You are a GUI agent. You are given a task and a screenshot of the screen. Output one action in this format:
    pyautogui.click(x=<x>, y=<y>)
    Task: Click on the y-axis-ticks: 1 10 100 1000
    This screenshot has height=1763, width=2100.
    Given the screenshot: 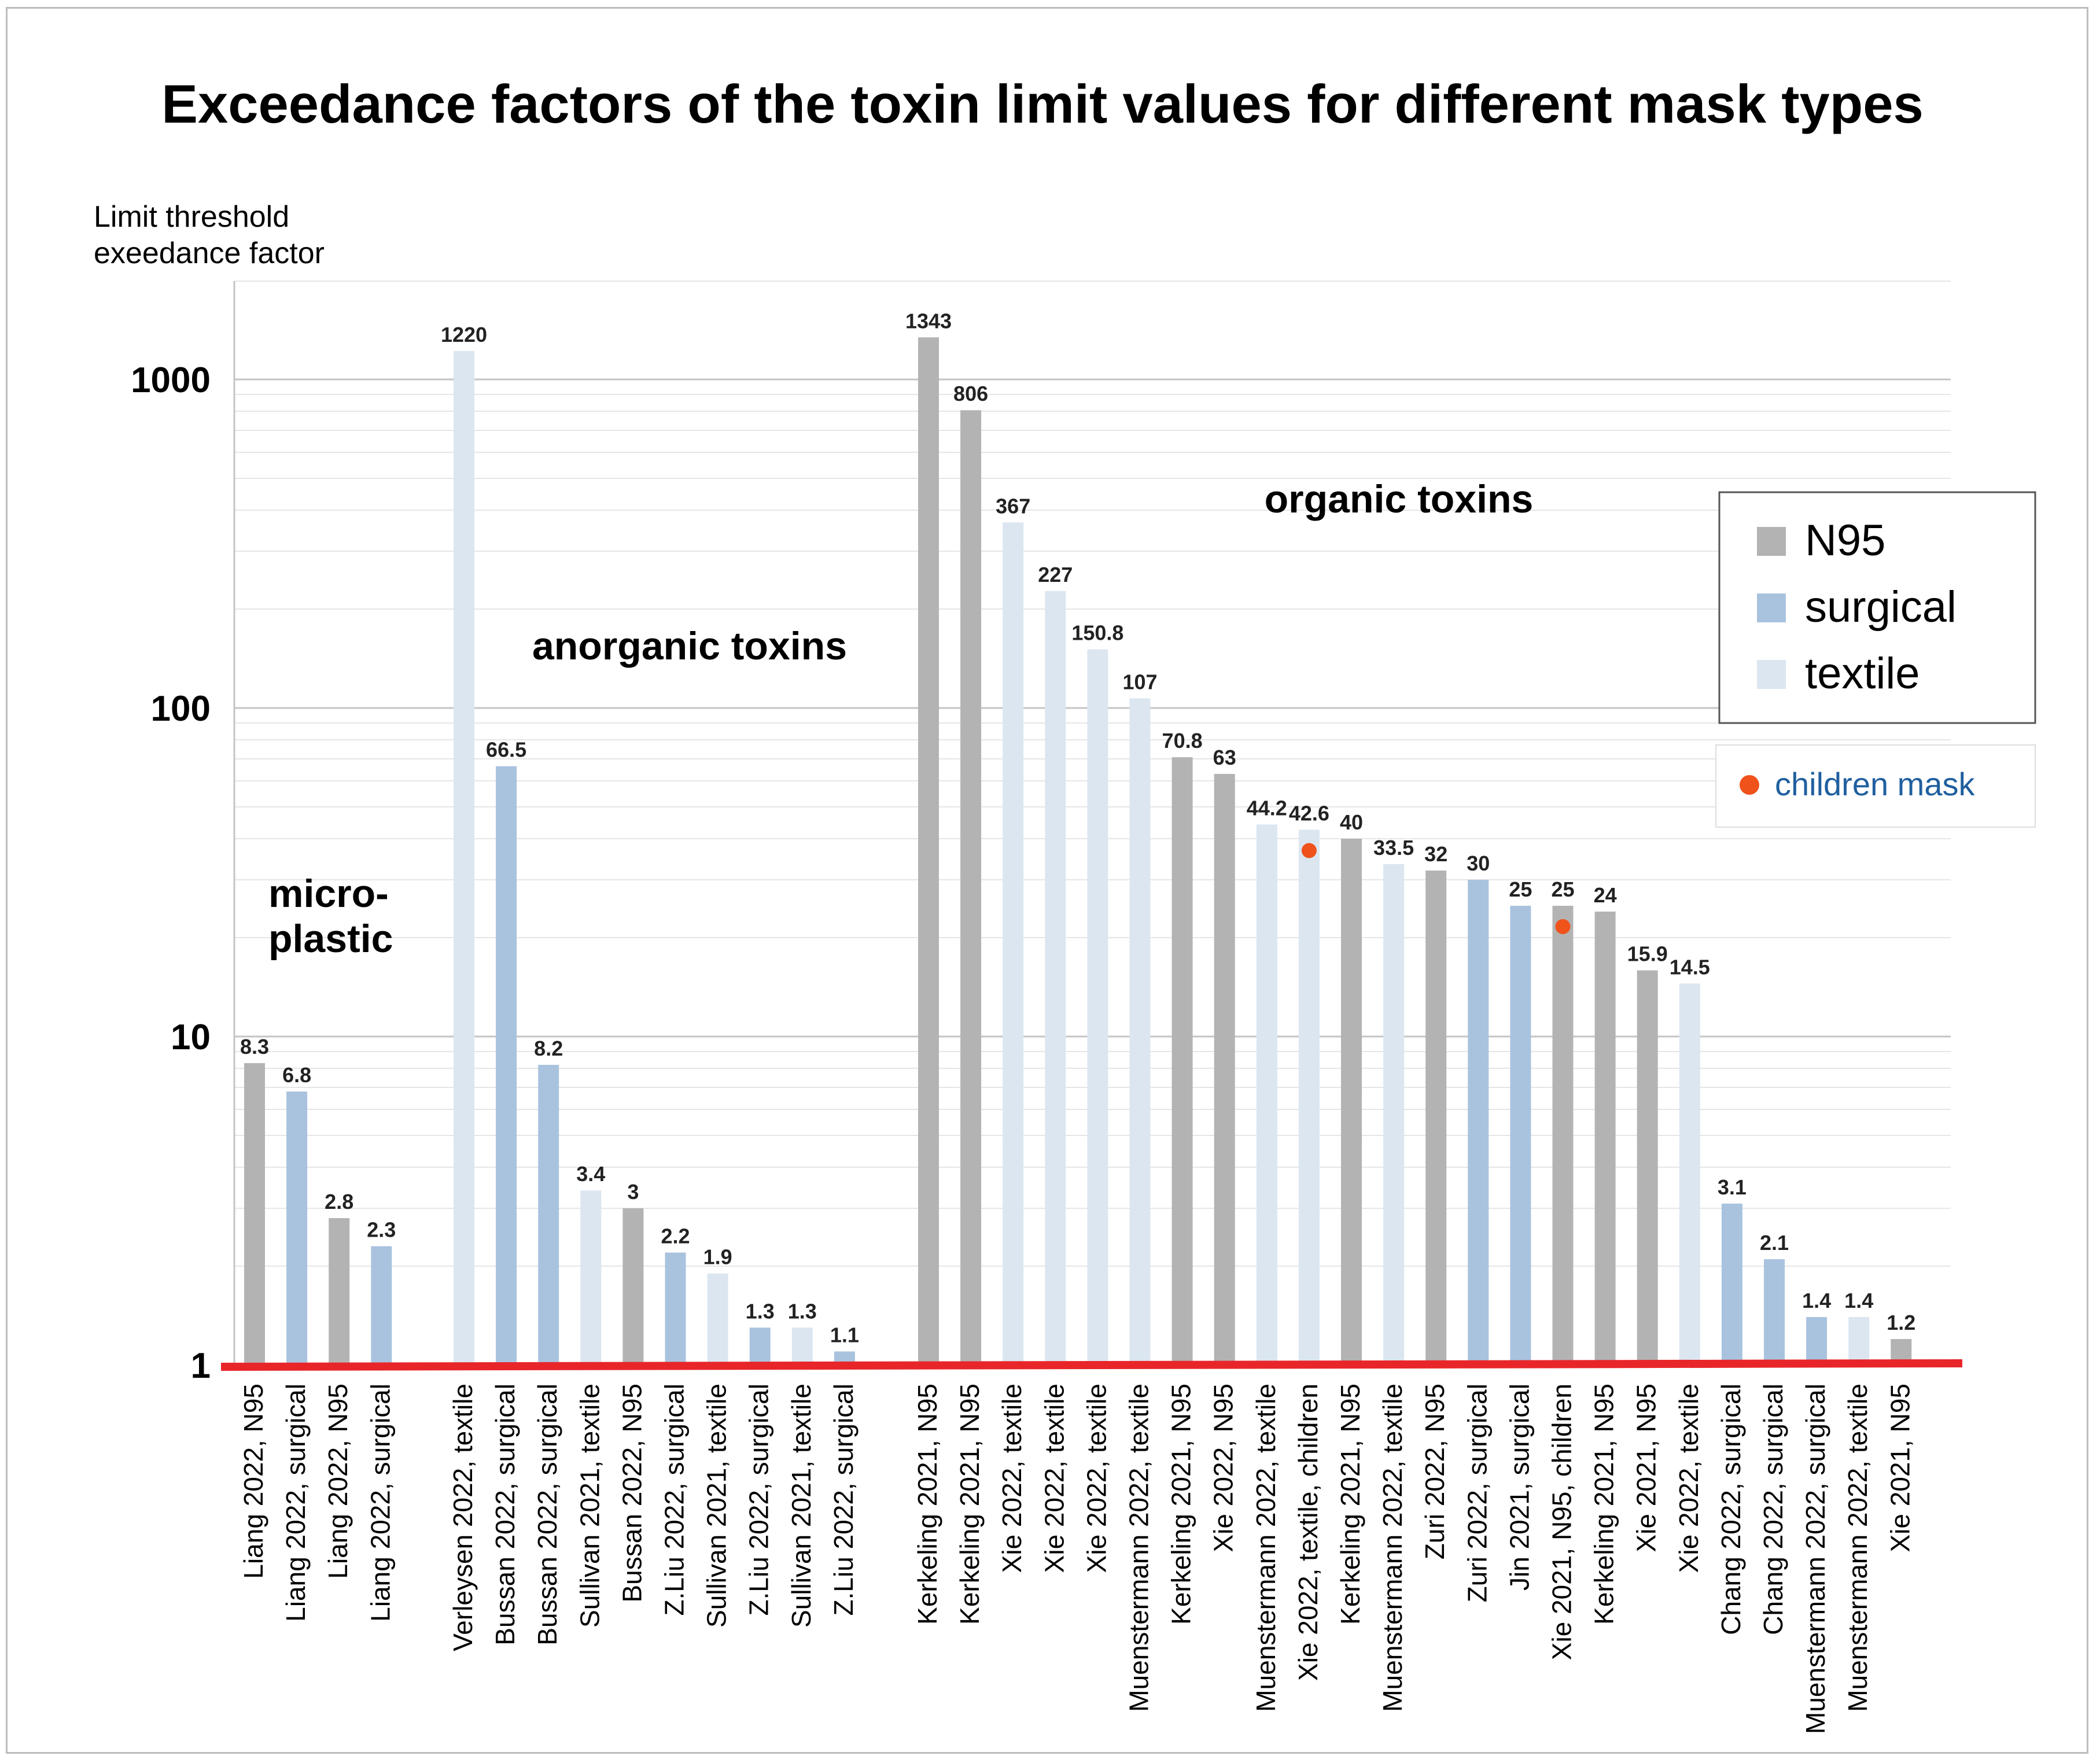 What is the action you would take?
    pyautogui.click(x=171, y=873)
    